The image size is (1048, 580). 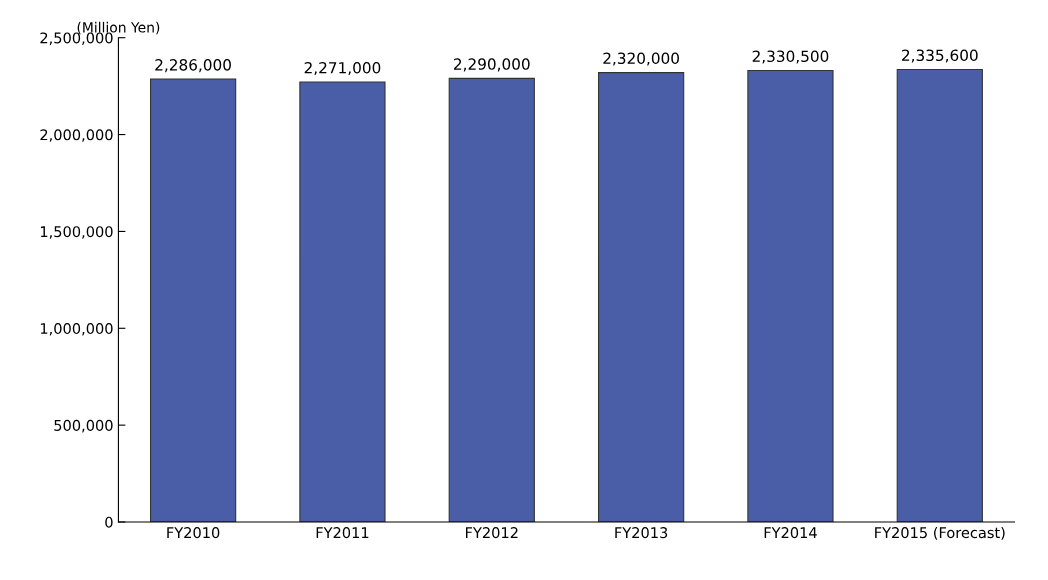 What do you see at coordinates (83, 426) in the screenshot?
I see `y-tick-label: 500,000` at bounding box center [83, 426].